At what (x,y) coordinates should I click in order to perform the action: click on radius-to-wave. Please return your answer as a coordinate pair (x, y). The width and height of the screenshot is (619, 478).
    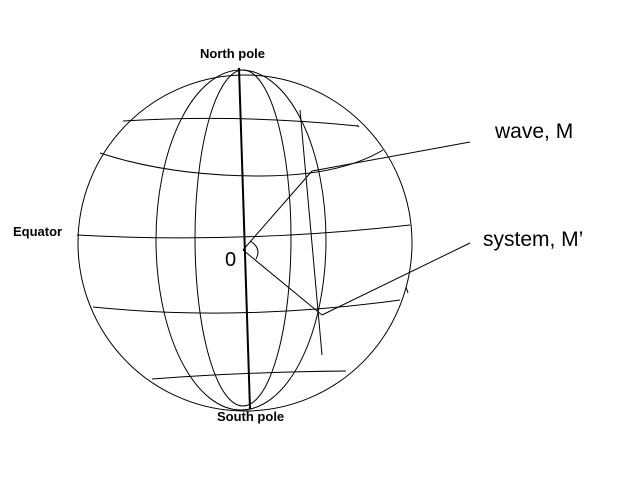
    Looking at the image, I should click on (277, 210).